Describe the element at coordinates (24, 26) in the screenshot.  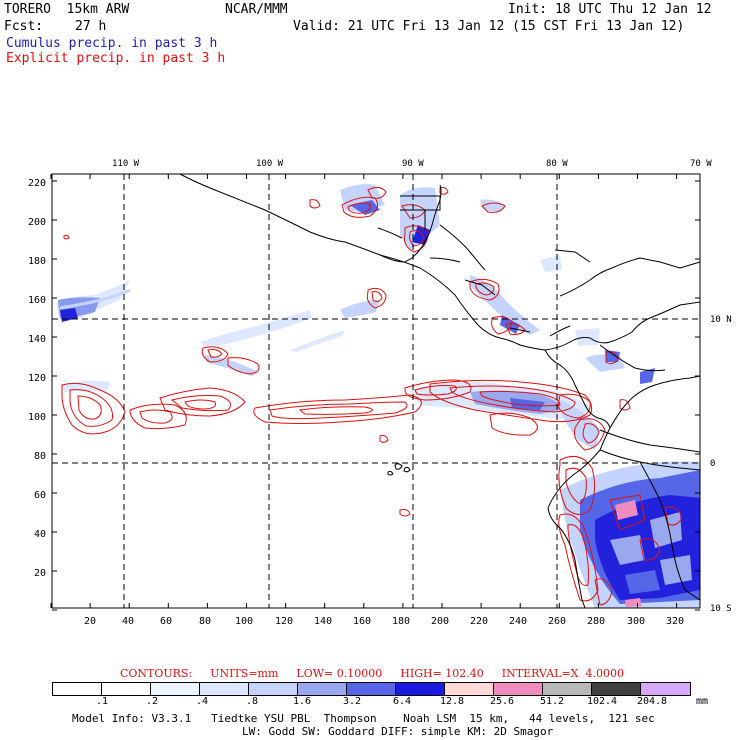
I see `fcst-label: Fcst:` at that location.